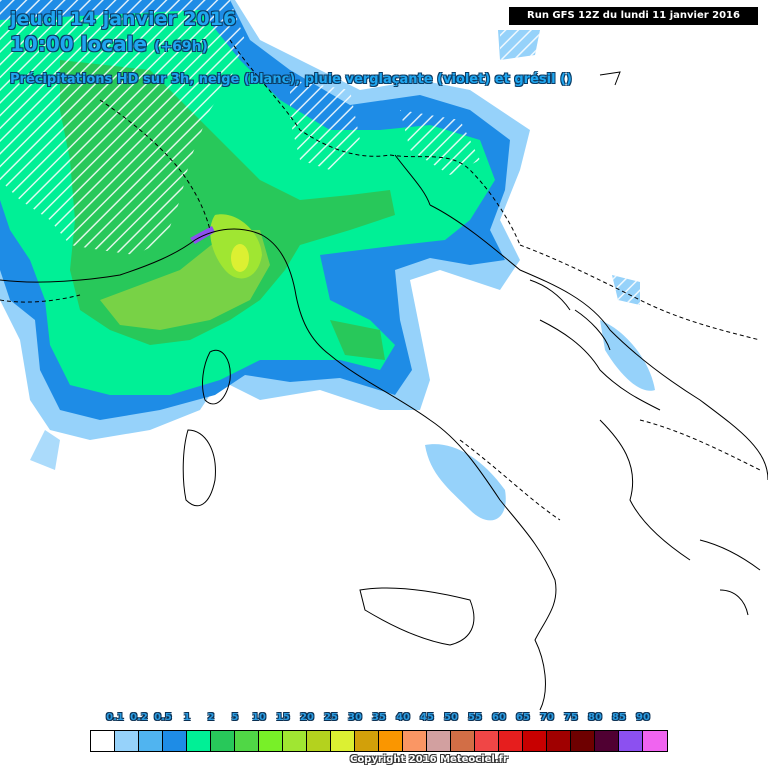  Describe the element at coordinates (283, 717) in the screenshot. I see `legend-tick-label: 15` at that location.